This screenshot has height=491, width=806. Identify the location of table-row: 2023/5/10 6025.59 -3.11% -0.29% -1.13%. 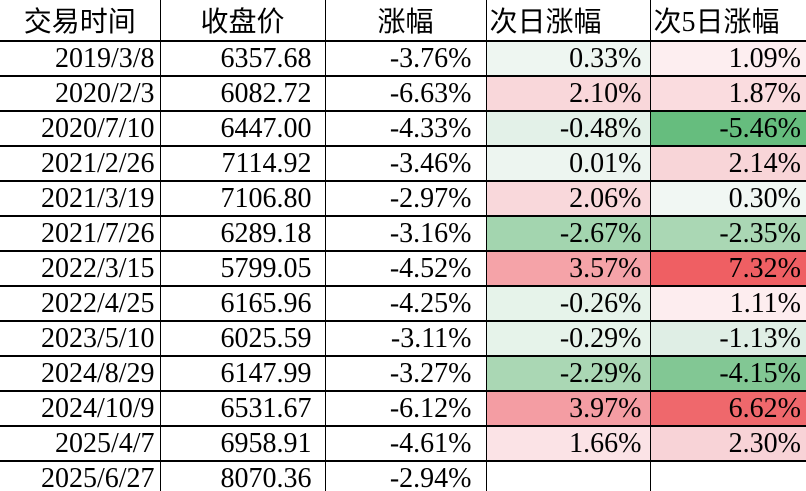
(403, 338).